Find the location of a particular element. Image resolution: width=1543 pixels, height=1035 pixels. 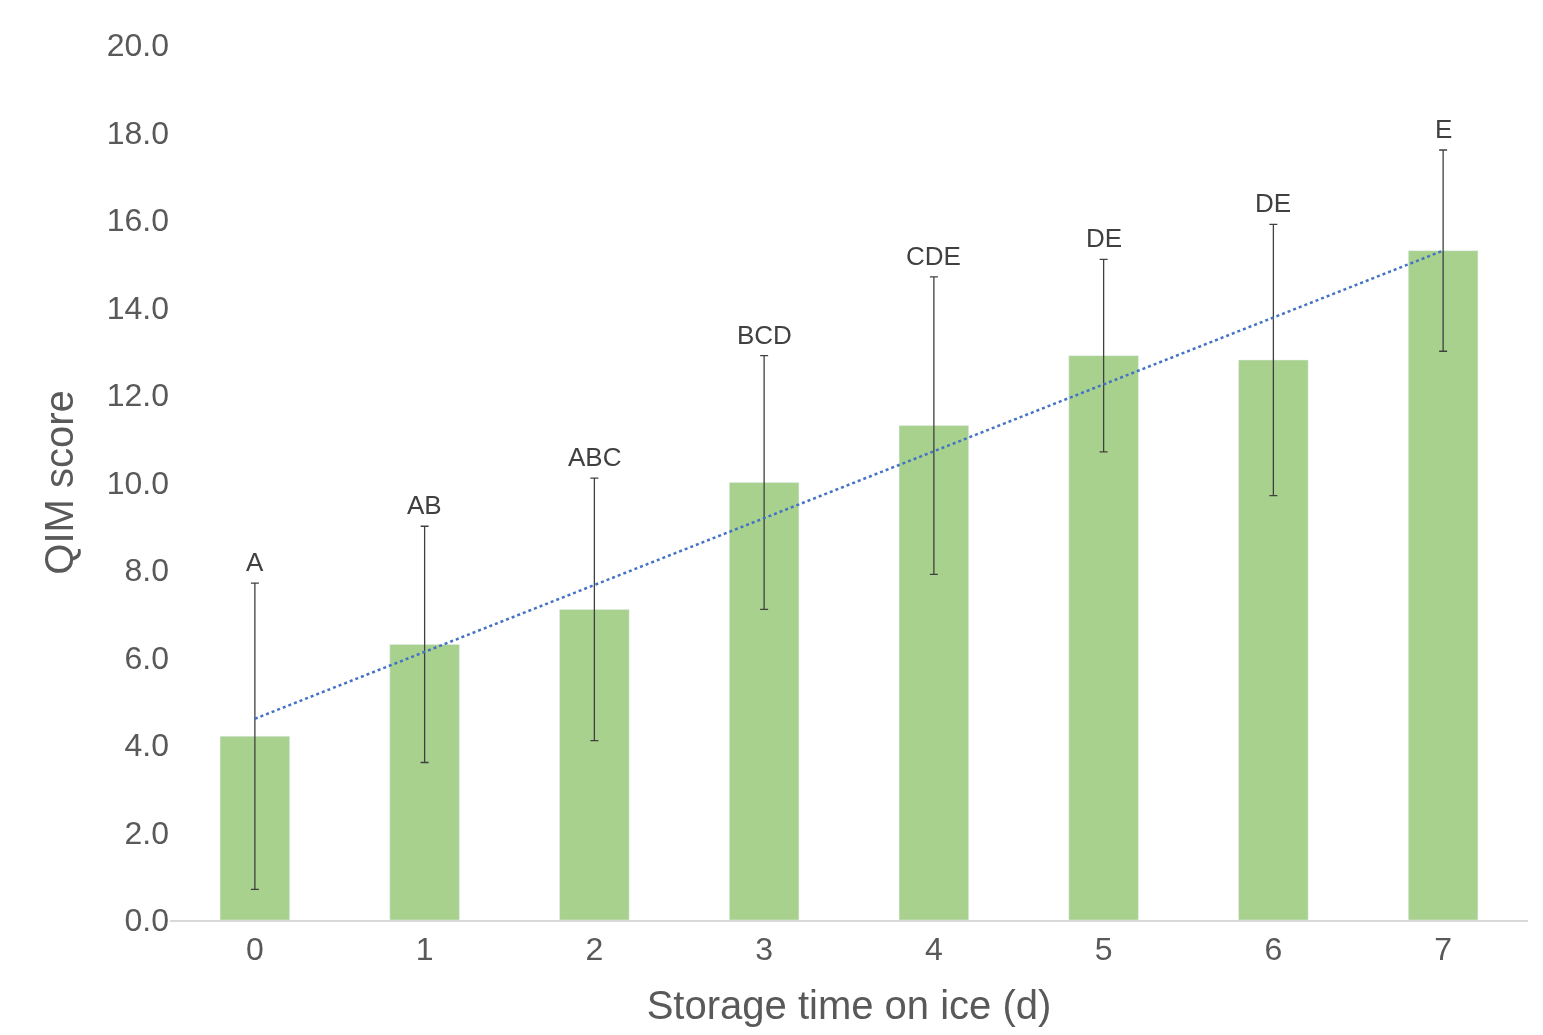

y-tick-label: 0.0 is located at coordinates (146, 920).